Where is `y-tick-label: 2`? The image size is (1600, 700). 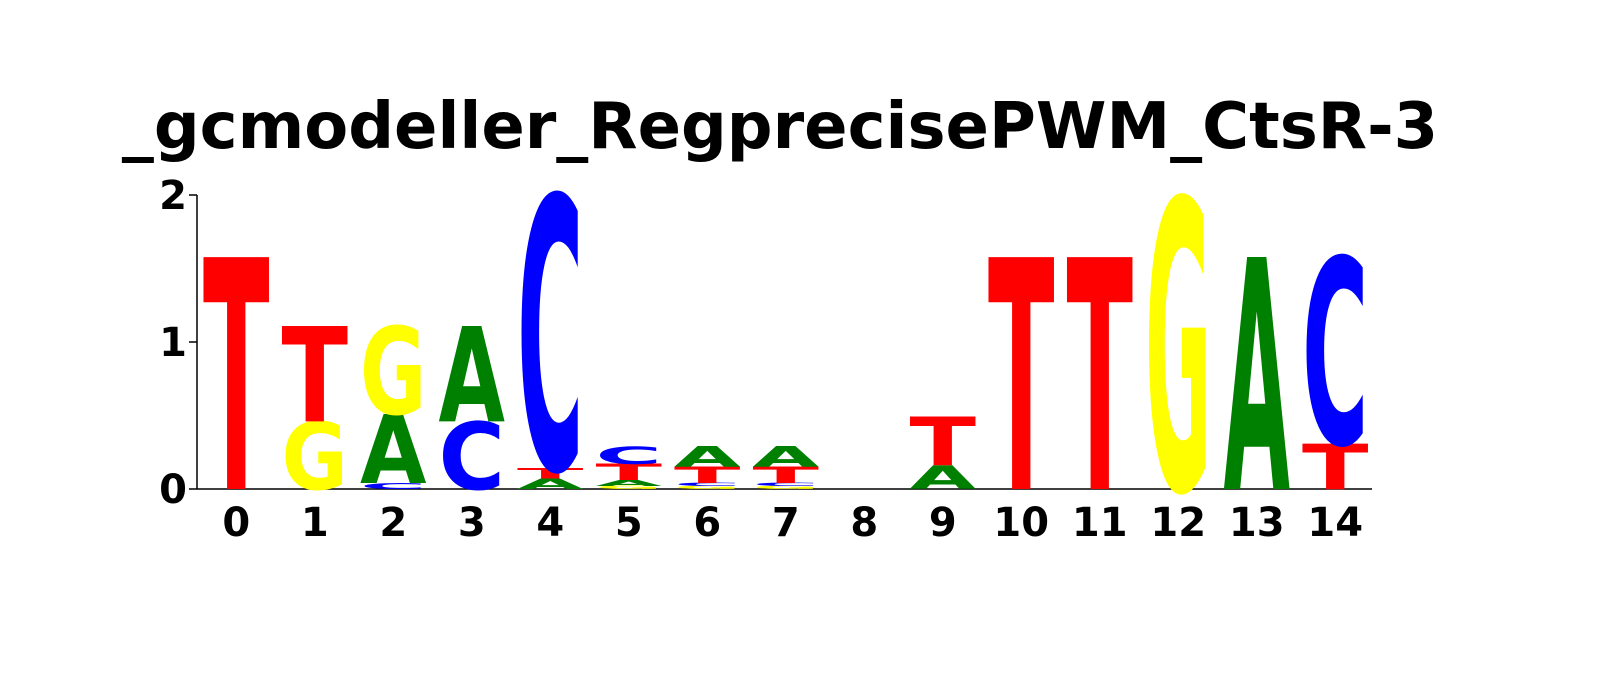 y-tick-label: 2 is located at coordinates (173, 196).